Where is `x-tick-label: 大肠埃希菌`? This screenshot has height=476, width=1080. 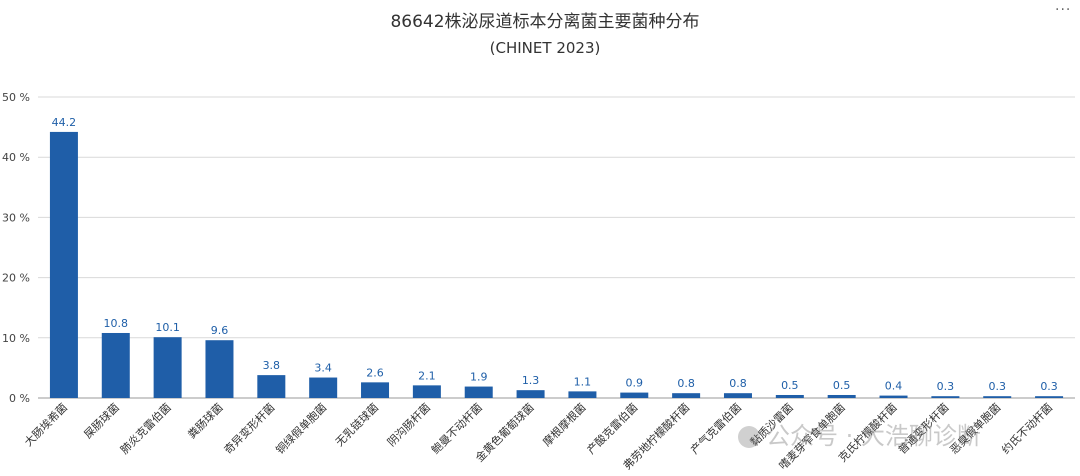
x-tick-label: 大肠埃希菌 is located at coordinates (45, 424).